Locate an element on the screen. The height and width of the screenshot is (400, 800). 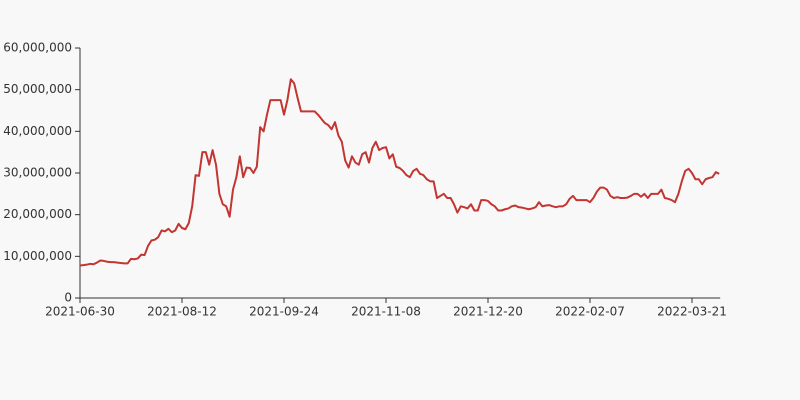
y-tick-label: 10,000,000 is located at coordinates (37, 256).